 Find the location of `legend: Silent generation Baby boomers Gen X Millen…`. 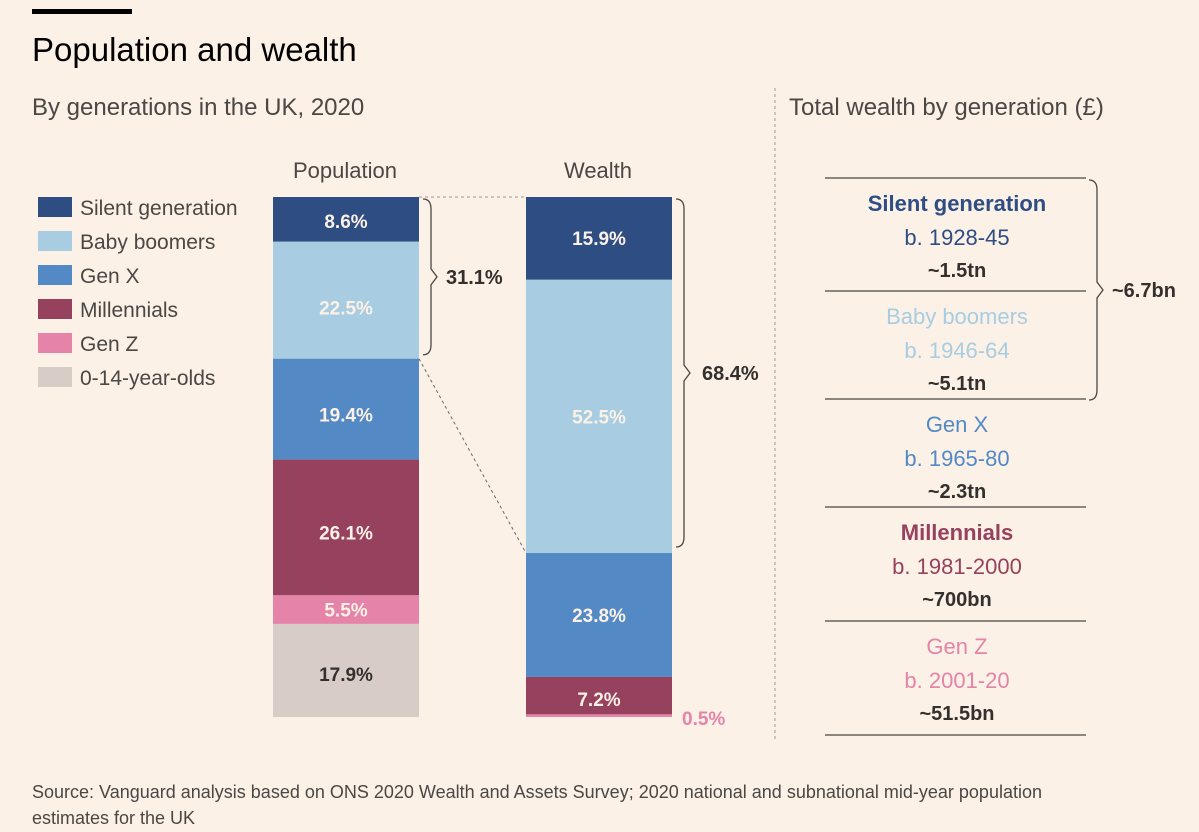

legend: Silent generation Baby boomers Gen X Millen… is located at coordinates (138, 293).